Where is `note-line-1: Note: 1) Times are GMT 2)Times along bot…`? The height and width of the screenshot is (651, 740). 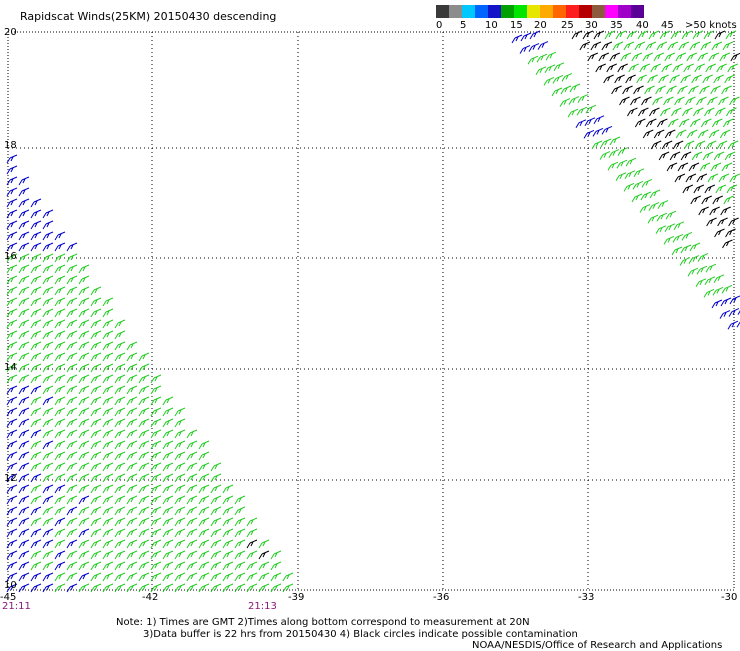 note-line-1: Note: 1) Times are GMT 2)Times along bot… is located at coordinates (323, 622).